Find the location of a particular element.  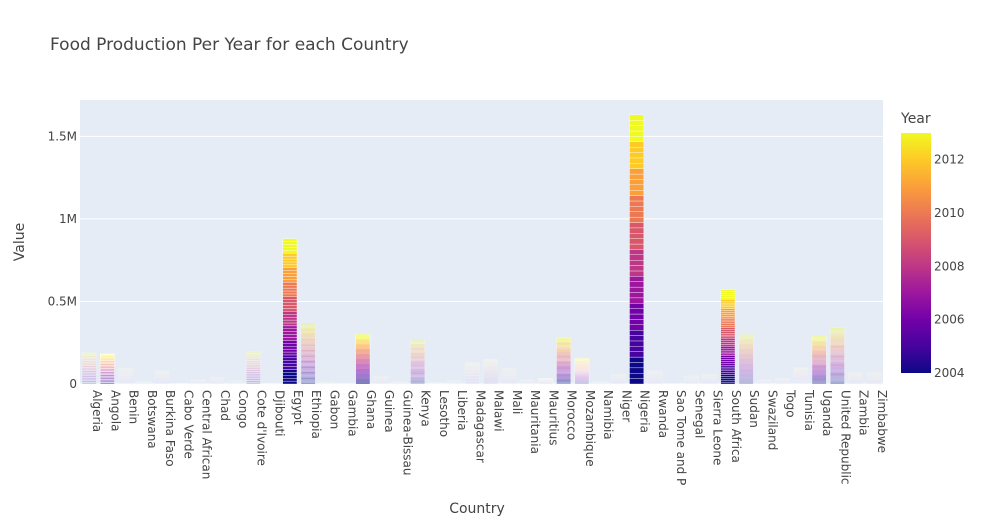

x-tick-label: Algeria is located at coordinates (97, 411).